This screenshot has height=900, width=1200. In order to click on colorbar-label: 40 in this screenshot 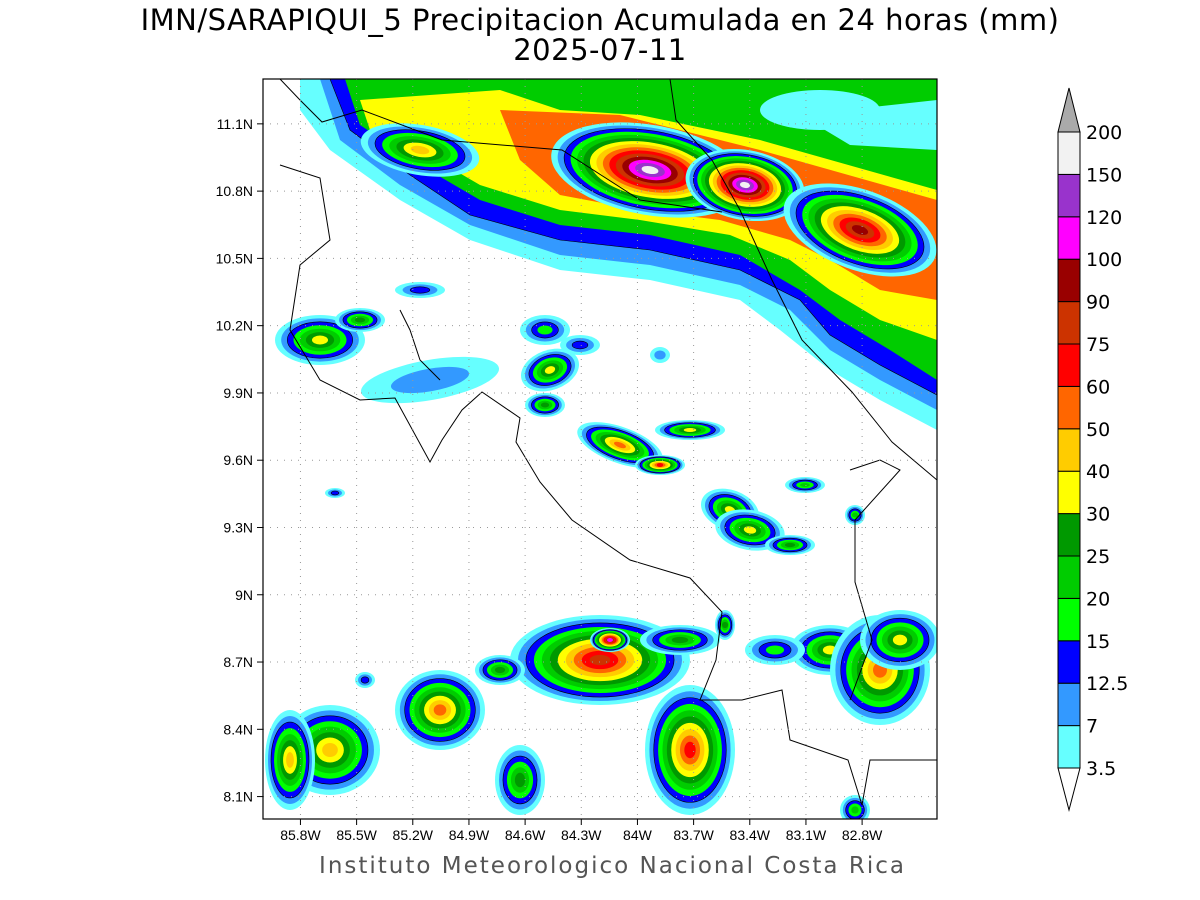, I will do `click(1098, 472)`.